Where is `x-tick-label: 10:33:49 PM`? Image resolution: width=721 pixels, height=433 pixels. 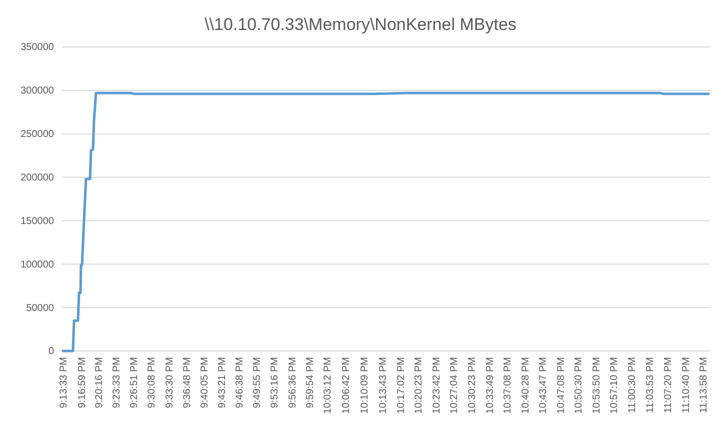
x-tick-label: 10:33:49 PM is located at coordinates (490, 385).